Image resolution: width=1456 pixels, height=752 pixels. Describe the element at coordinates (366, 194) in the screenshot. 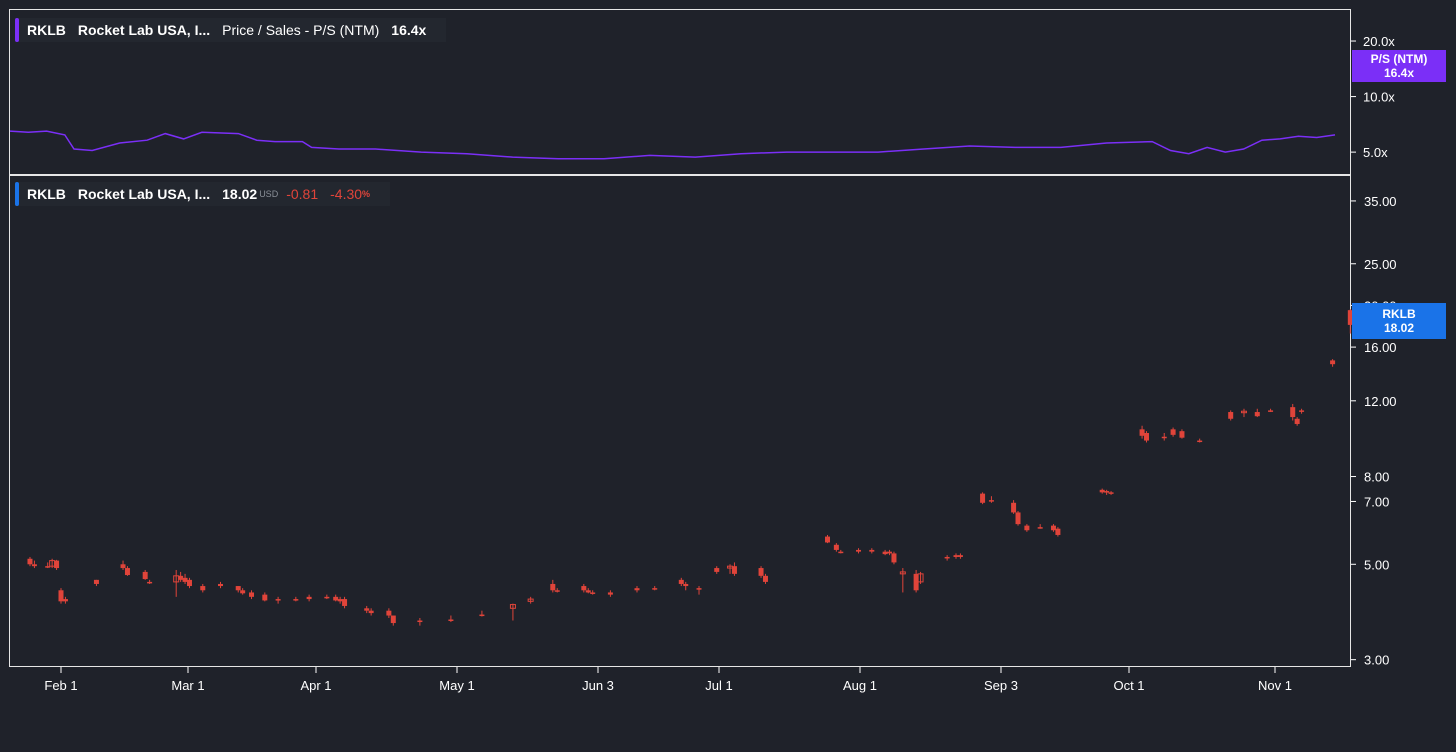

I see `price-legend-pct-unit: %` at that location.